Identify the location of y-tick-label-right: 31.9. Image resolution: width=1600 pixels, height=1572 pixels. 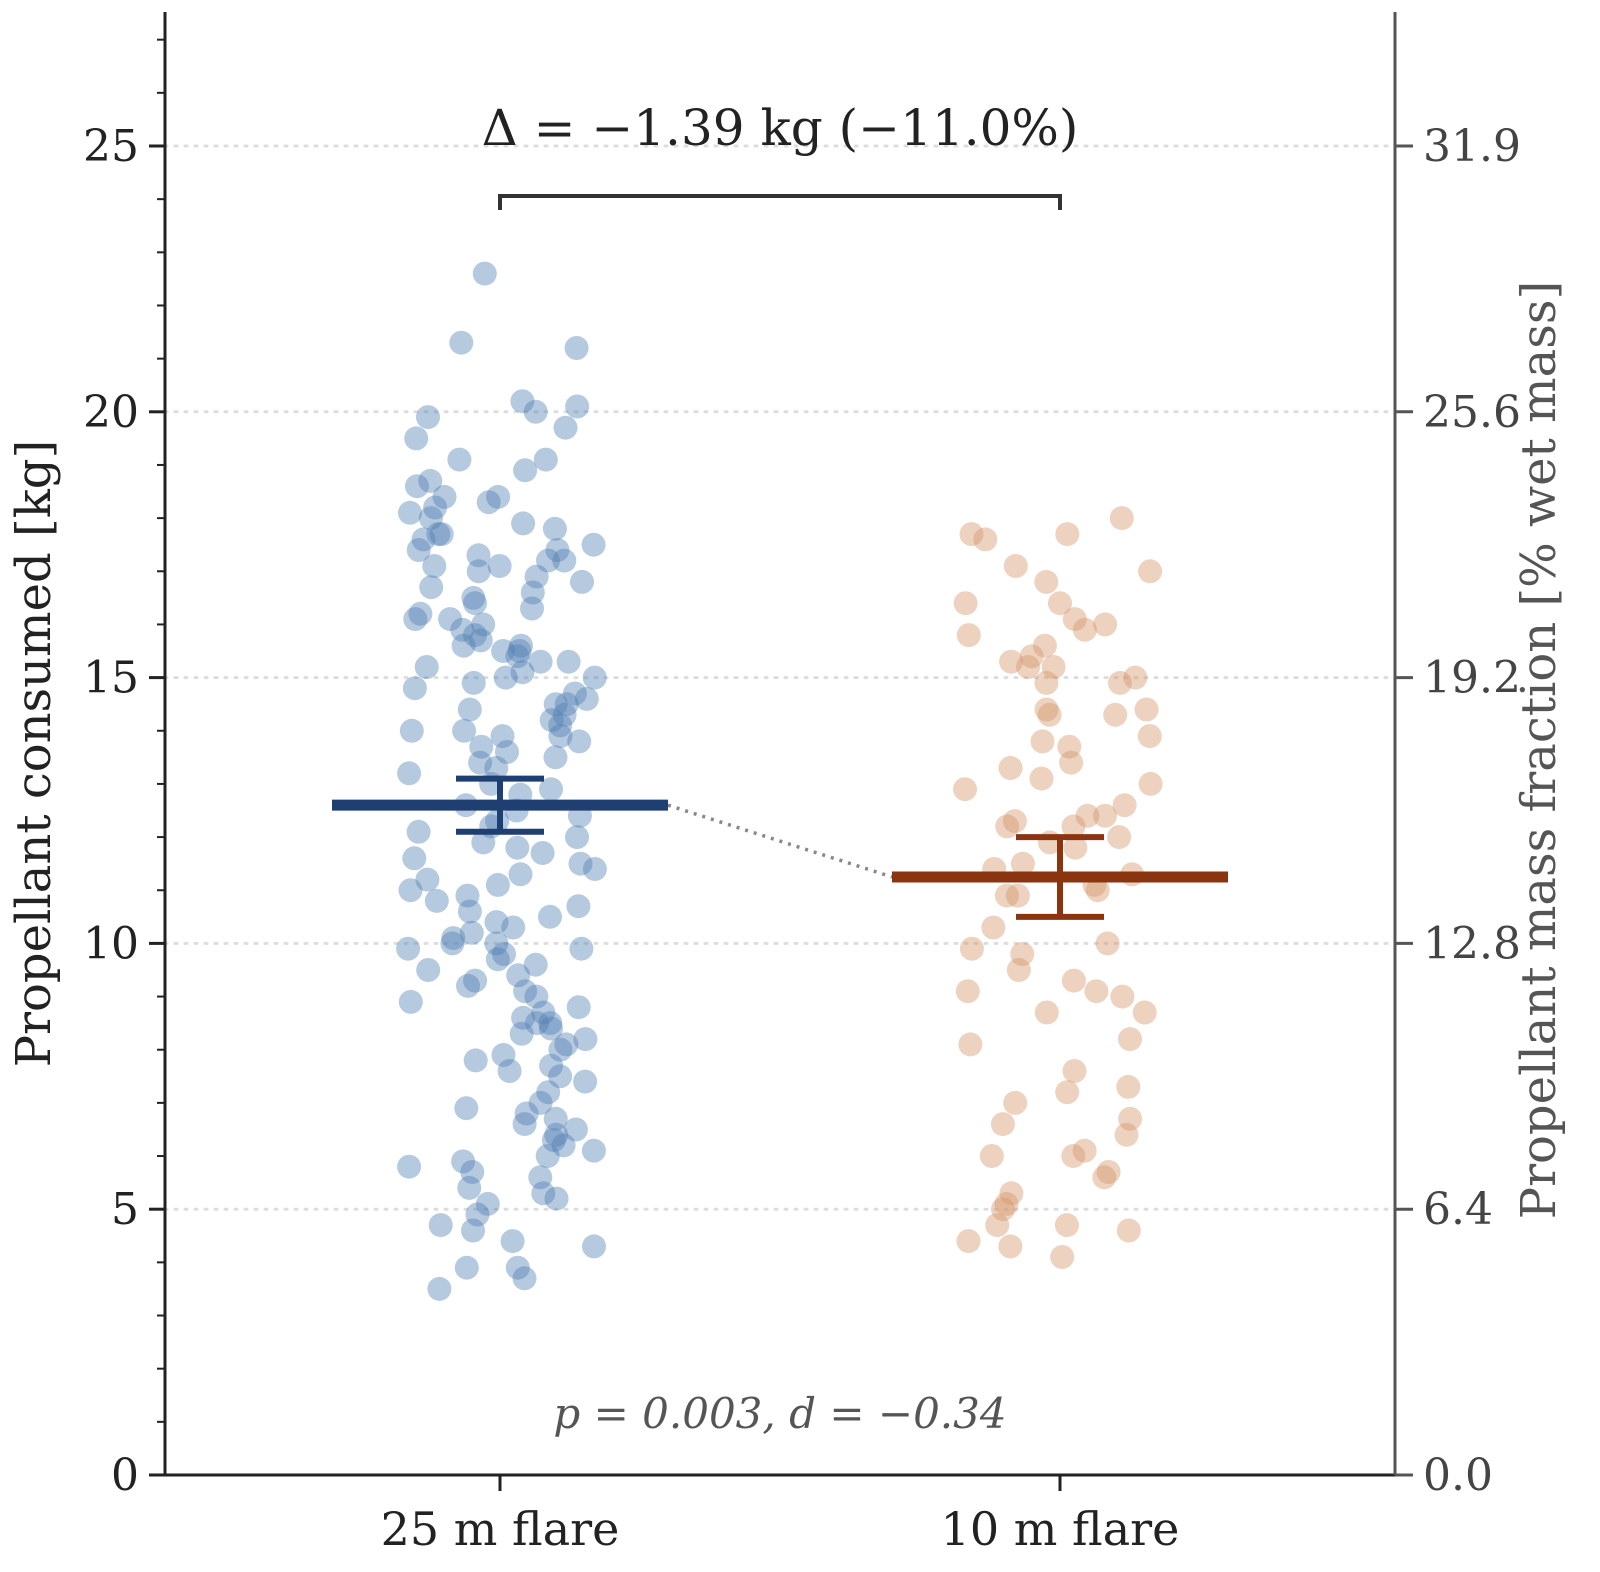
(1472, 146).